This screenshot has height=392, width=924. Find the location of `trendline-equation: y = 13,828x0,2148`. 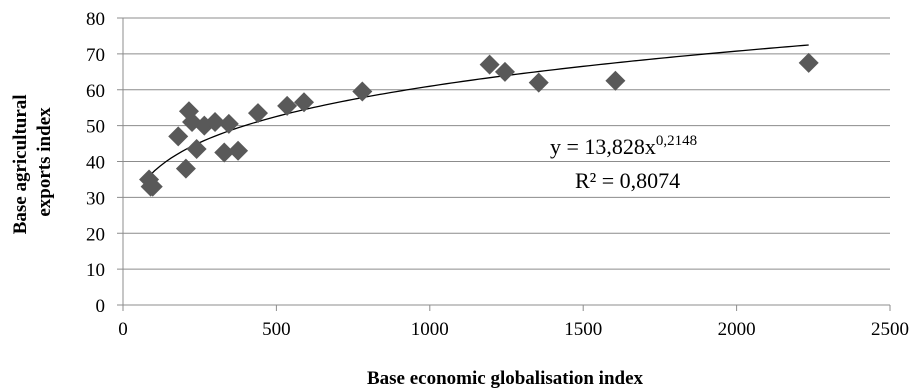

trendline-equation: y = 13,828x0,2148 is located at coordinates (623, 146).